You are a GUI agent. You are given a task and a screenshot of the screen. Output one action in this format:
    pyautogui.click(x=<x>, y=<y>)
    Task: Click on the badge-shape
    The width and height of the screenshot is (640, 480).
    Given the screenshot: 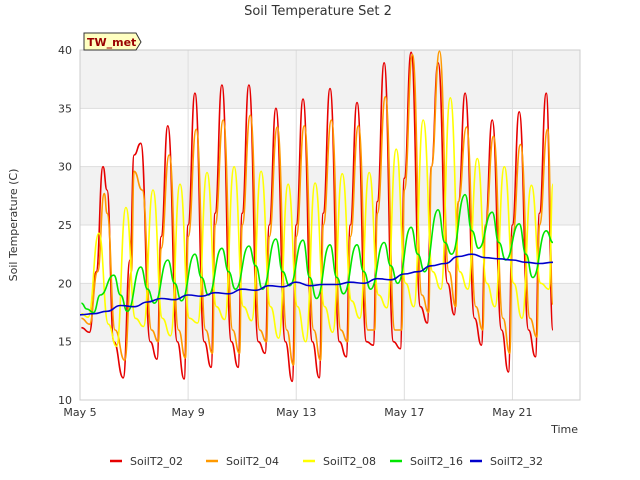 What is the action you would take?
    pyautogui.click(x=112, y=41)
    